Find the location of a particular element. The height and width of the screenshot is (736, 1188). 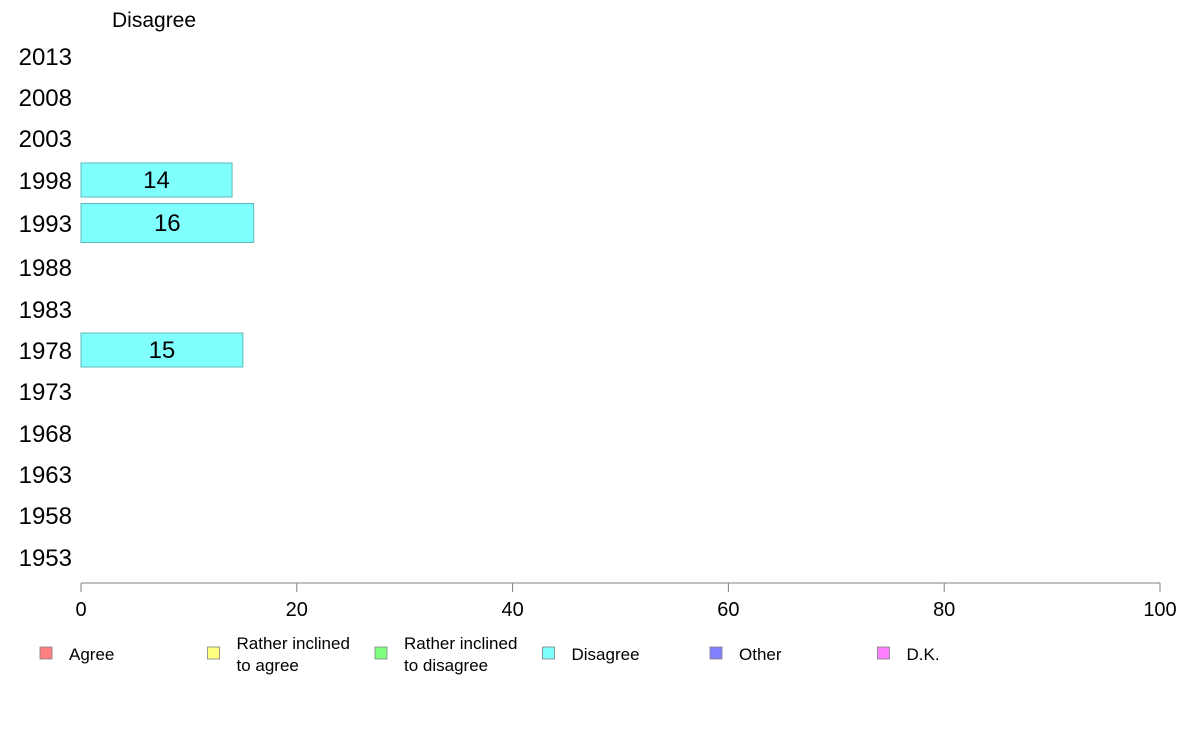

legend-label: Rather inclined to agree is located at coordinates (293, 654).